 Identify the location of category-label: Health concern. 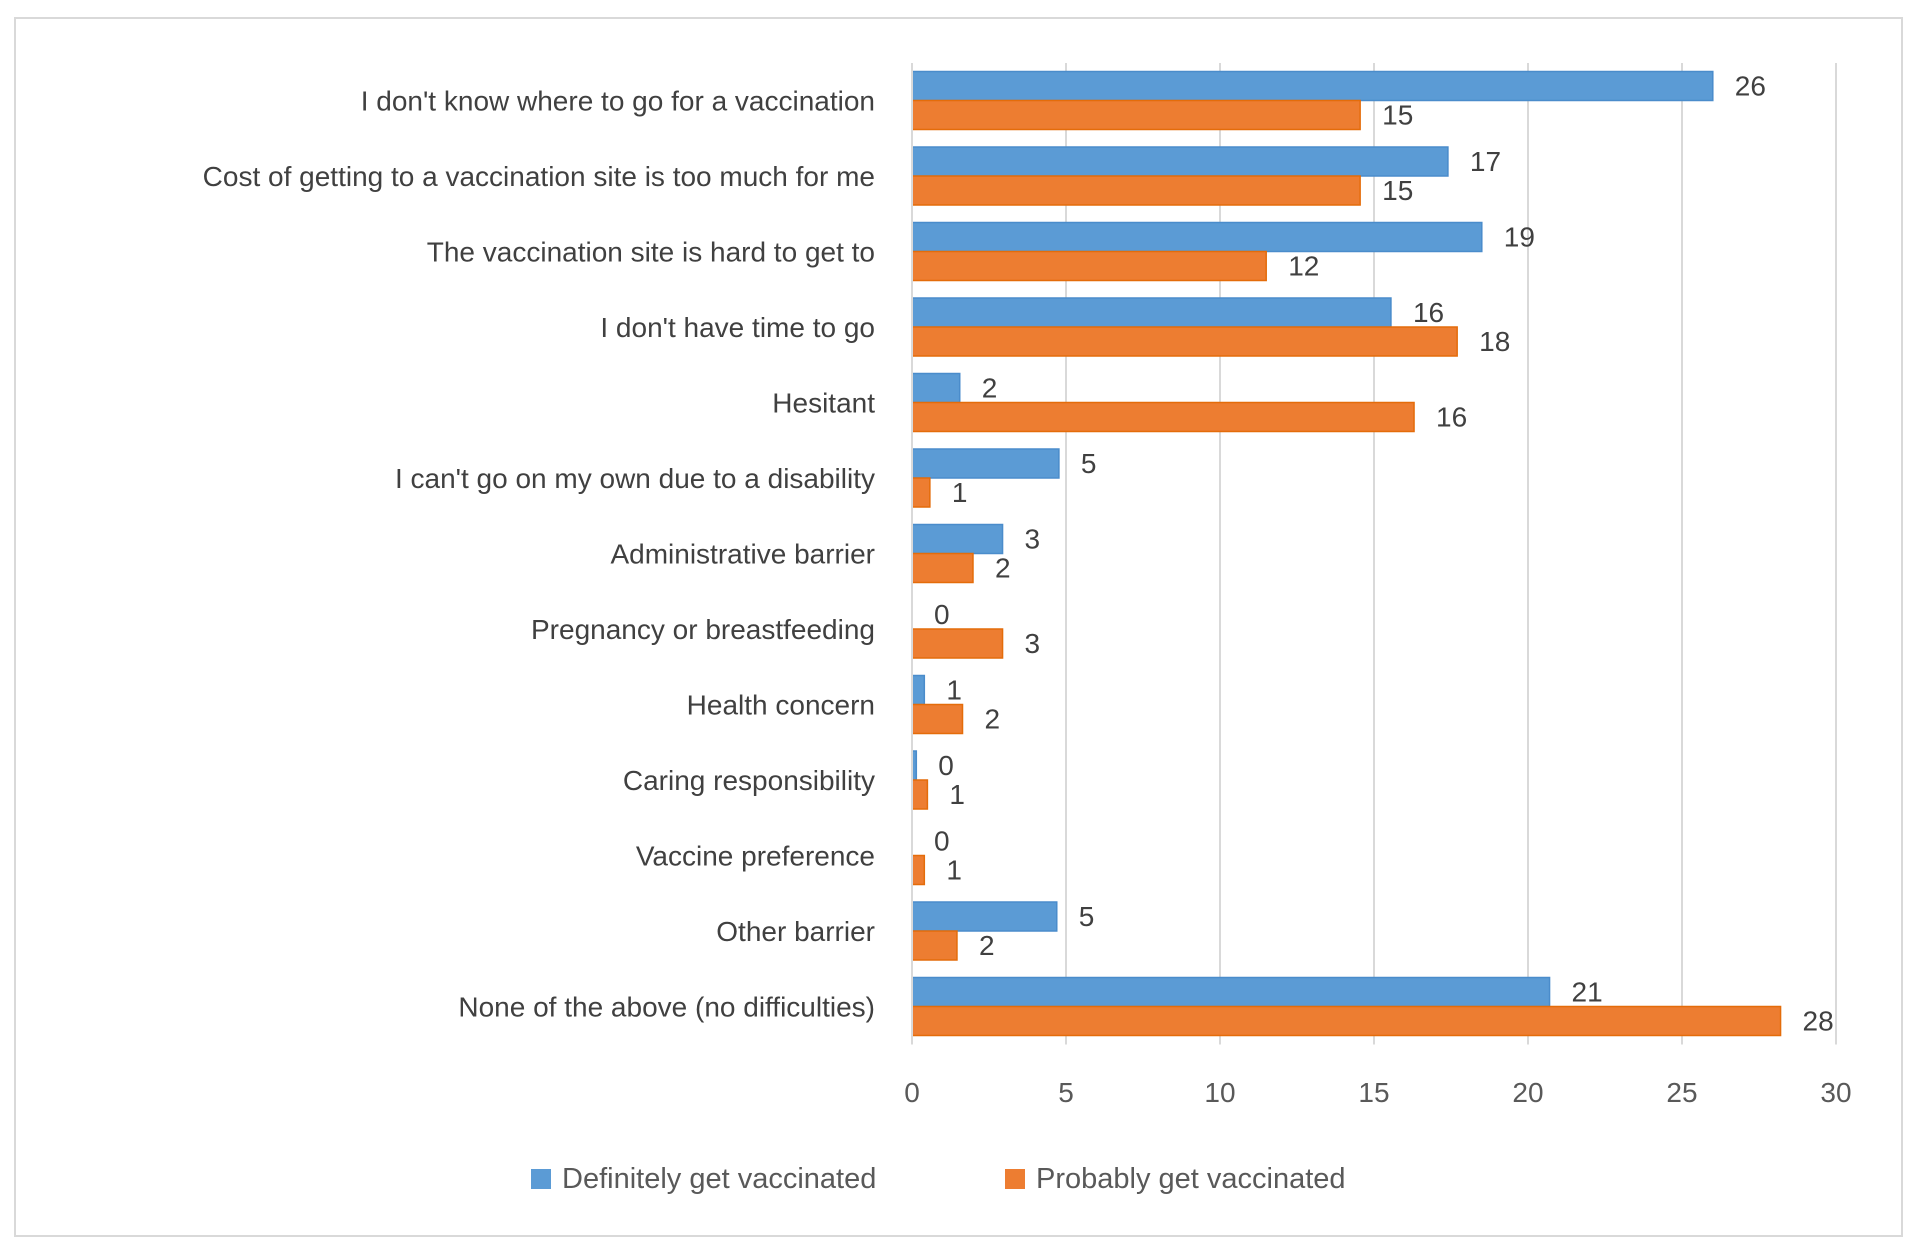
(781, 704).